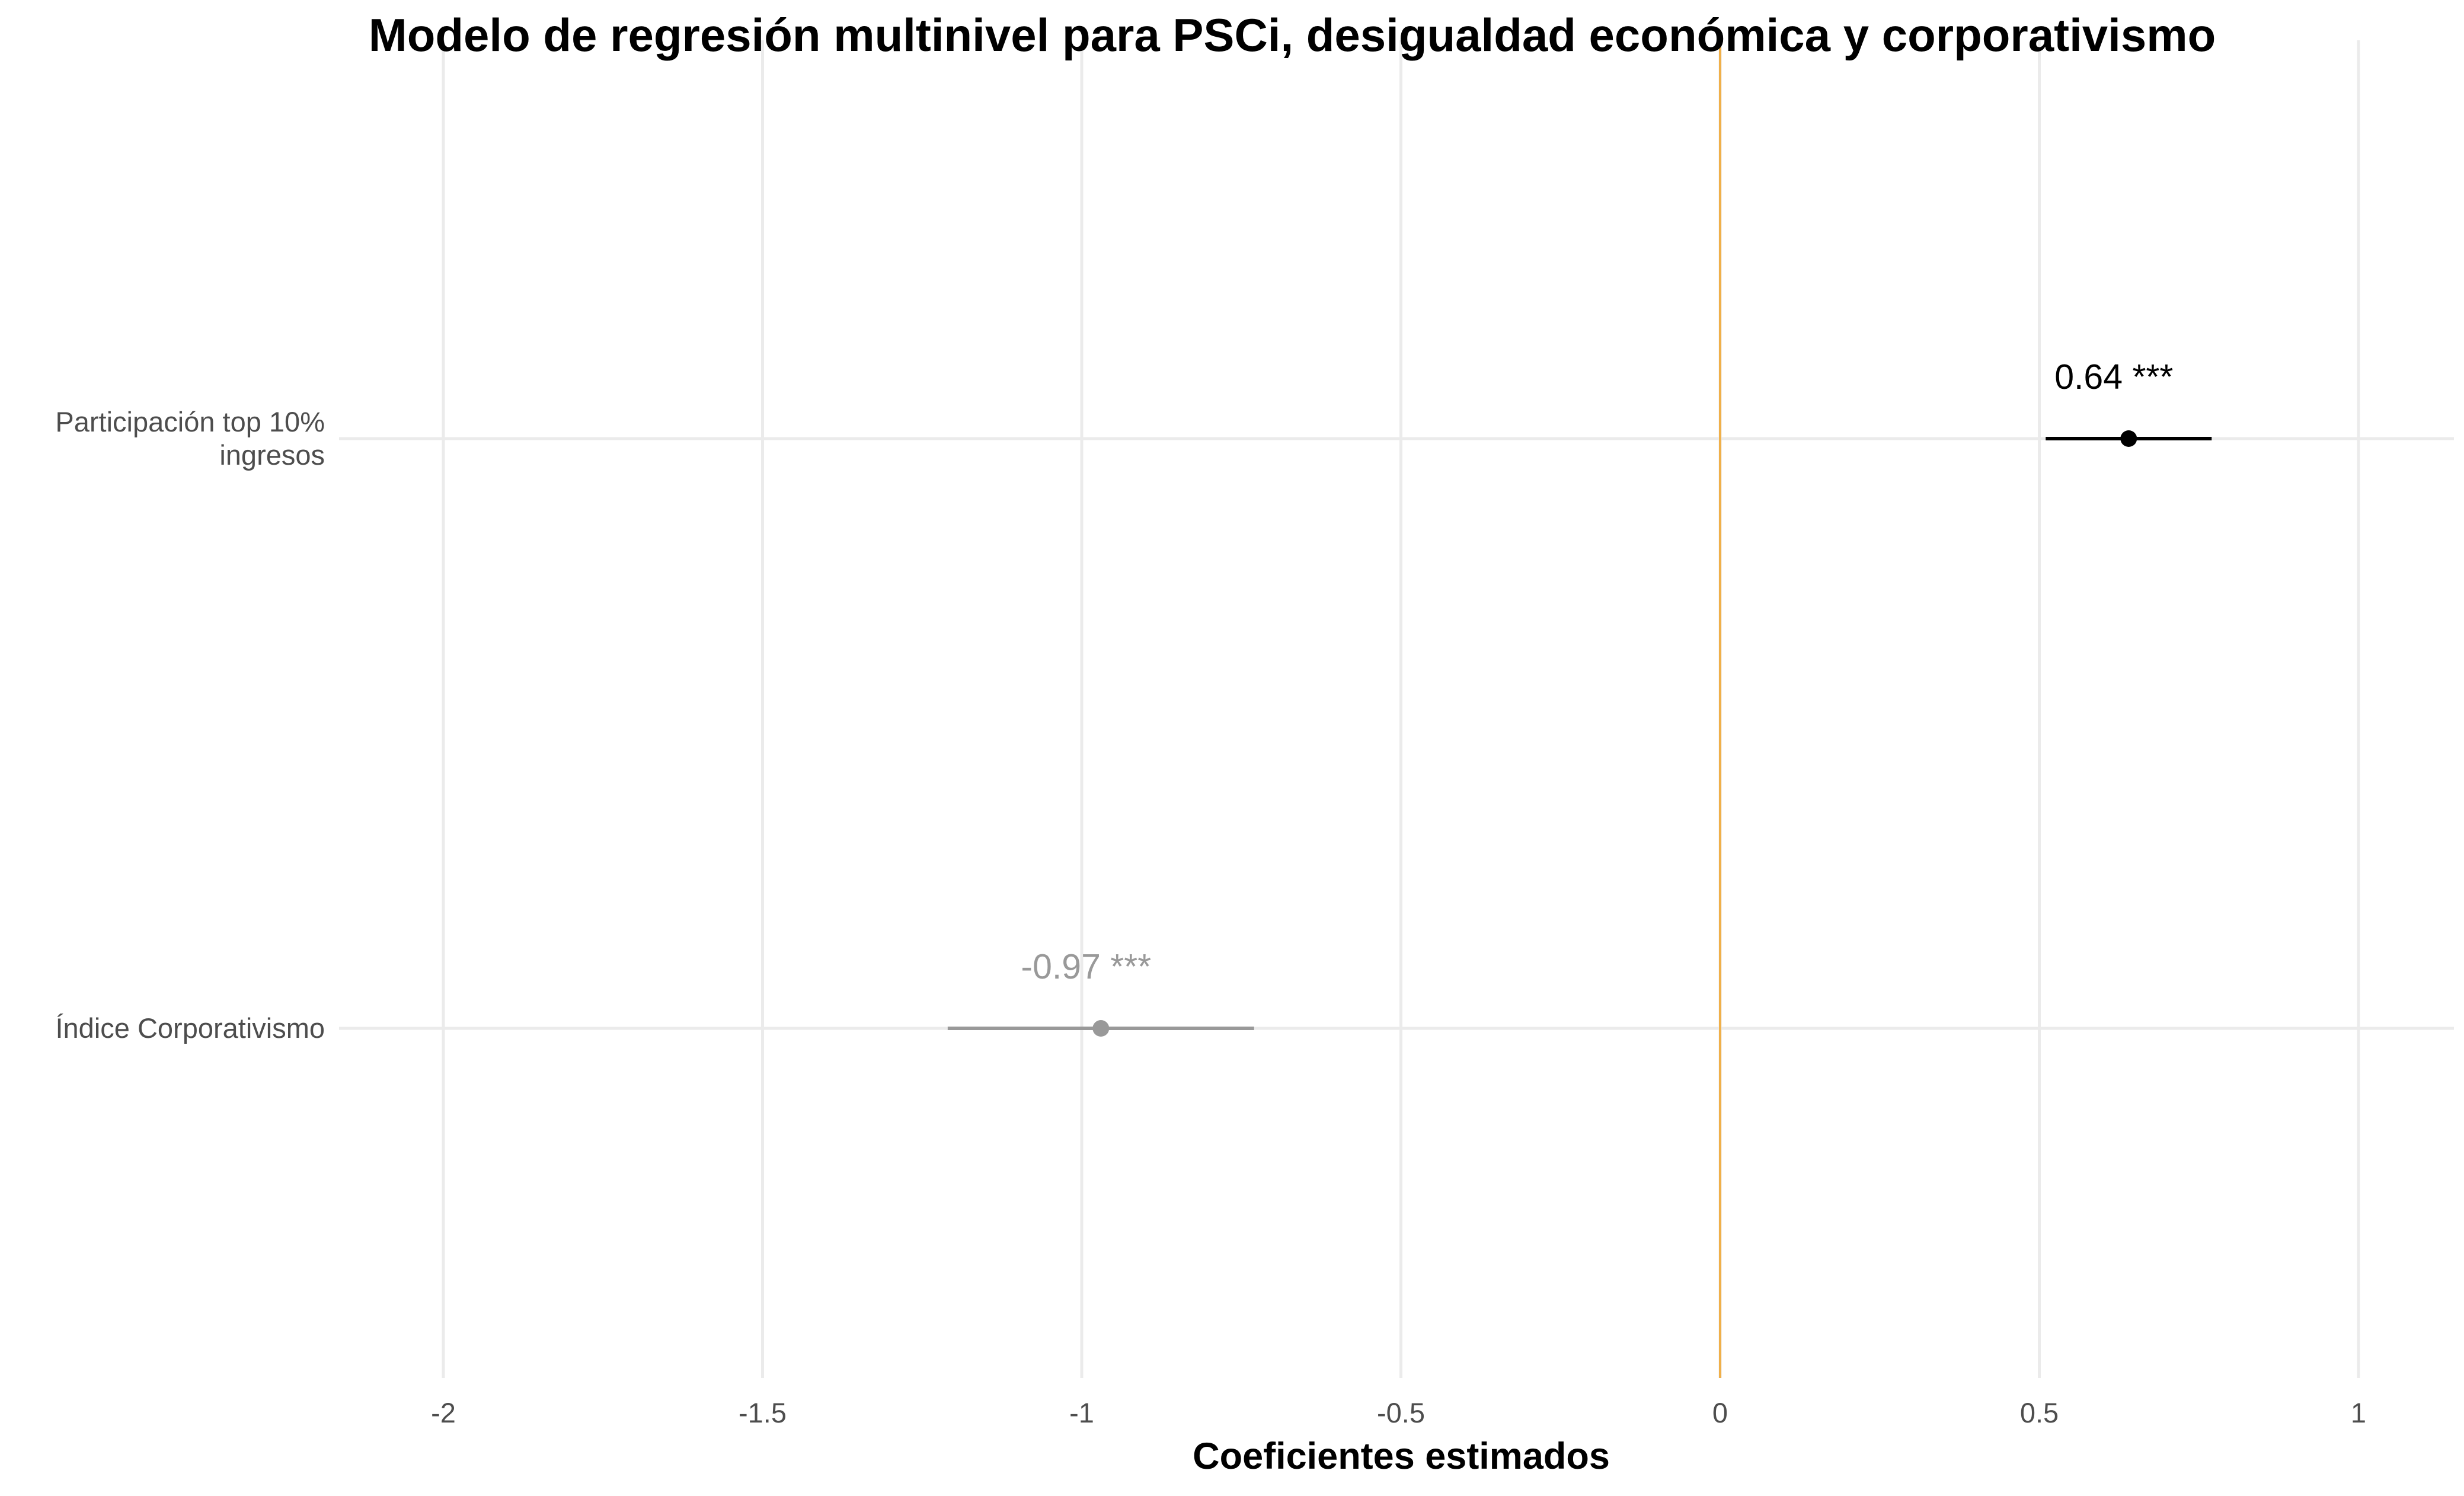 This screenshot has height=1496, width=2464. What do you see at coordinates (190, 439) in the screenshot?
I see `y-tick-label: Participación top 10% ingresos` at bounding box center [190, 439].